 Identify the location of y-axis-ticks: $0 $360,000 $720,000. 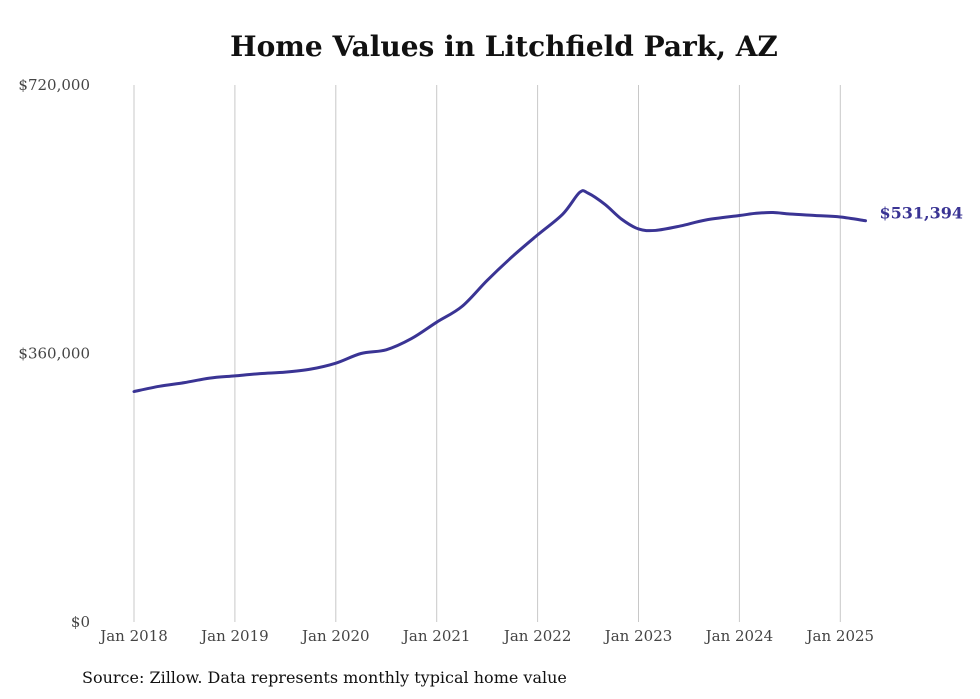
(54, 353).